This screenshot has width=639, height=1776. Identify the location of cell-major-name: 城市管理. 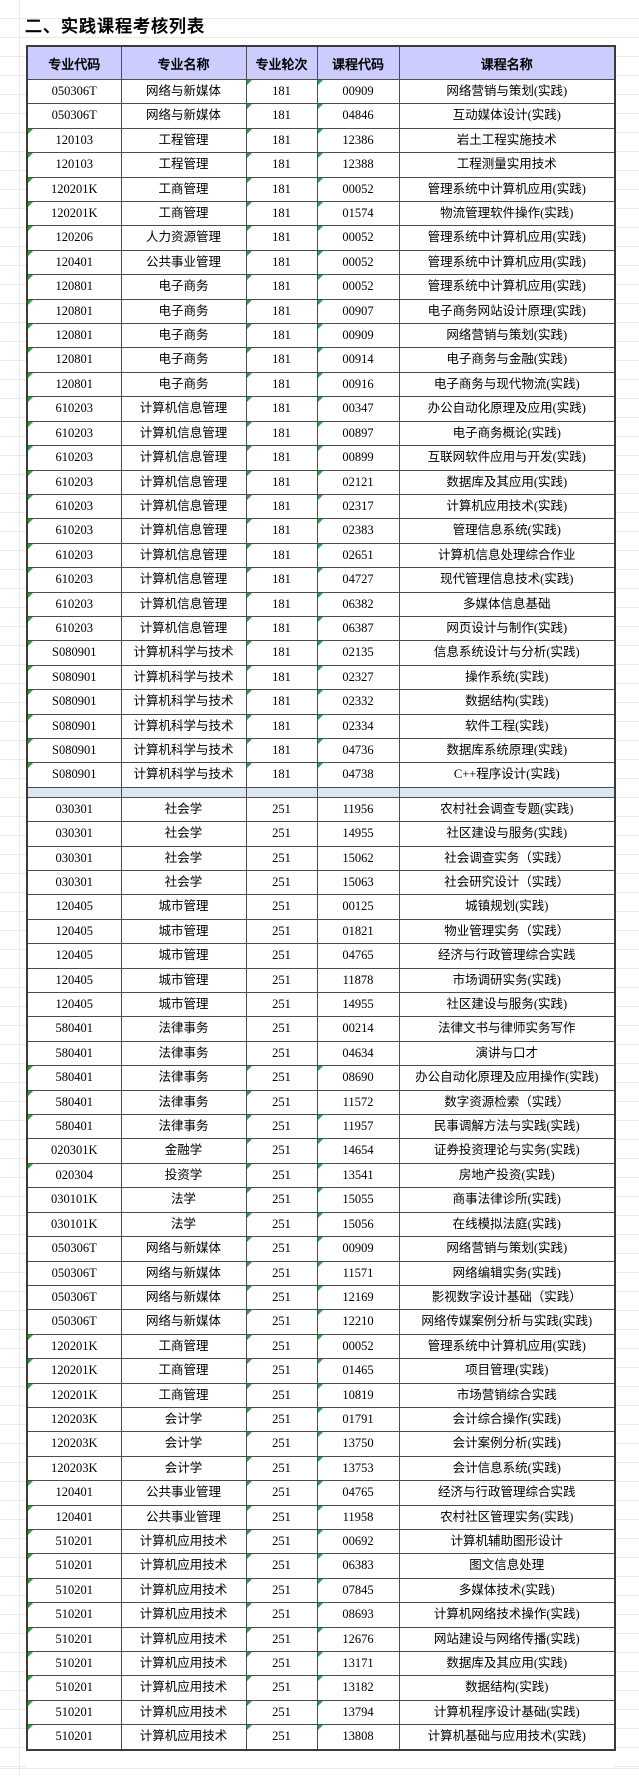
(183, 907).